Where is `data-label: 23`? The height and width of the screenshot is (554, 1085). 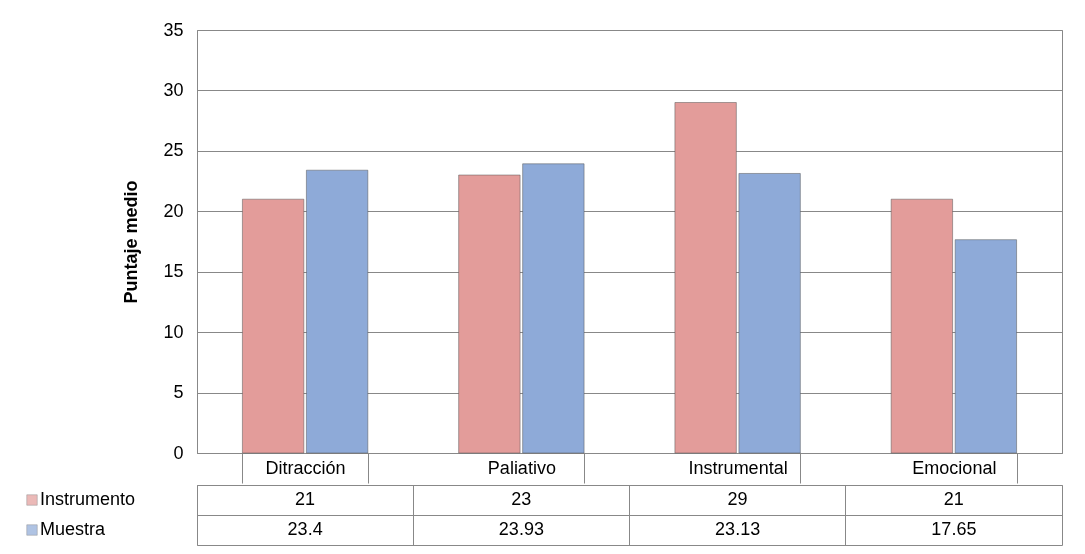 data-label: 23 is located at coordinates (521, 499).